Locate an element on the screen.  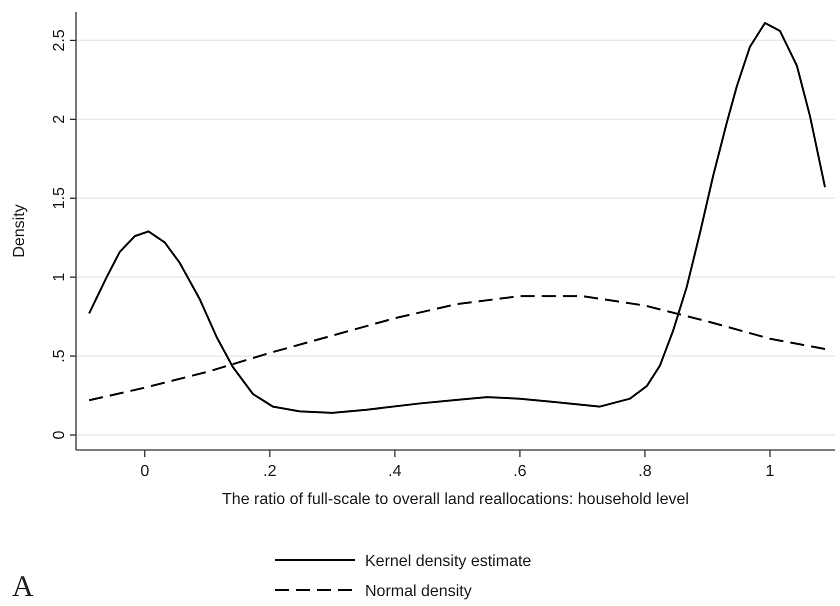
x-tick-label: 0 is located at coordinates (145, 471).